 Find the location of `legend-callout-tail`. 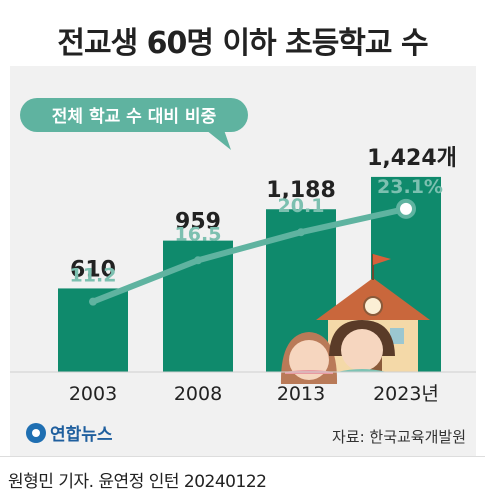

legend-callout-tail is located at coordinates (218, 140).